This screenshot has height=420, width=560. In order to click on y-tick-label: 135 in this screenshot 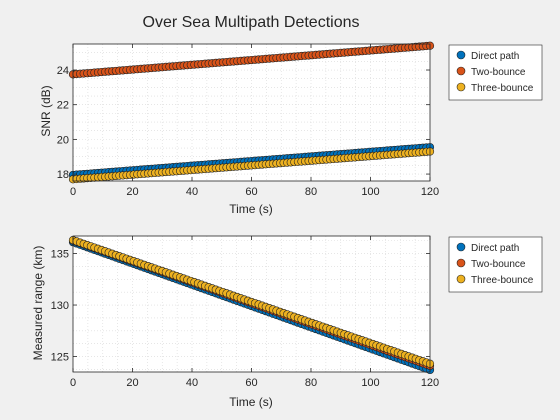, I will do `click(60, 255)`.